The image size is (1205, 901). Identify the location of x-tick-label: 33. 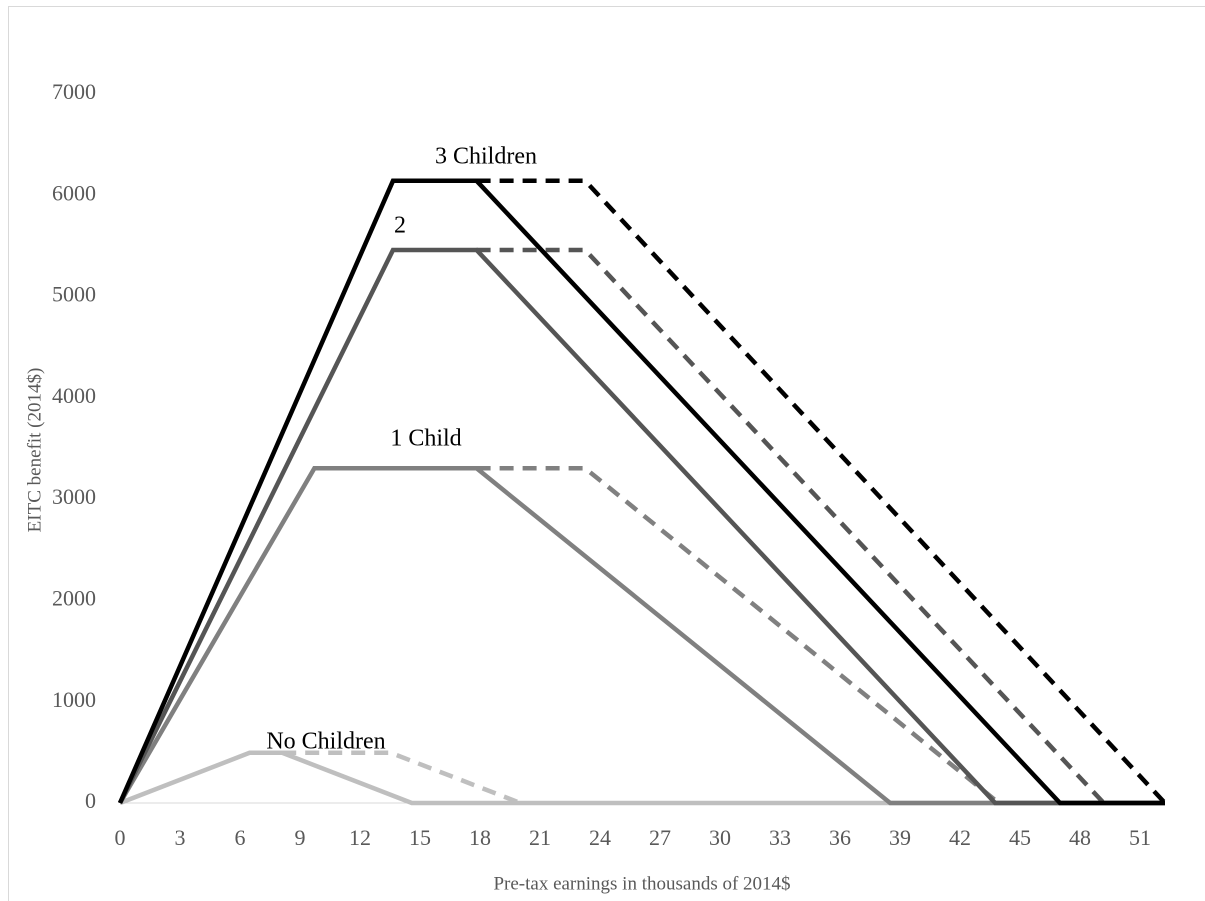
(780, 837).